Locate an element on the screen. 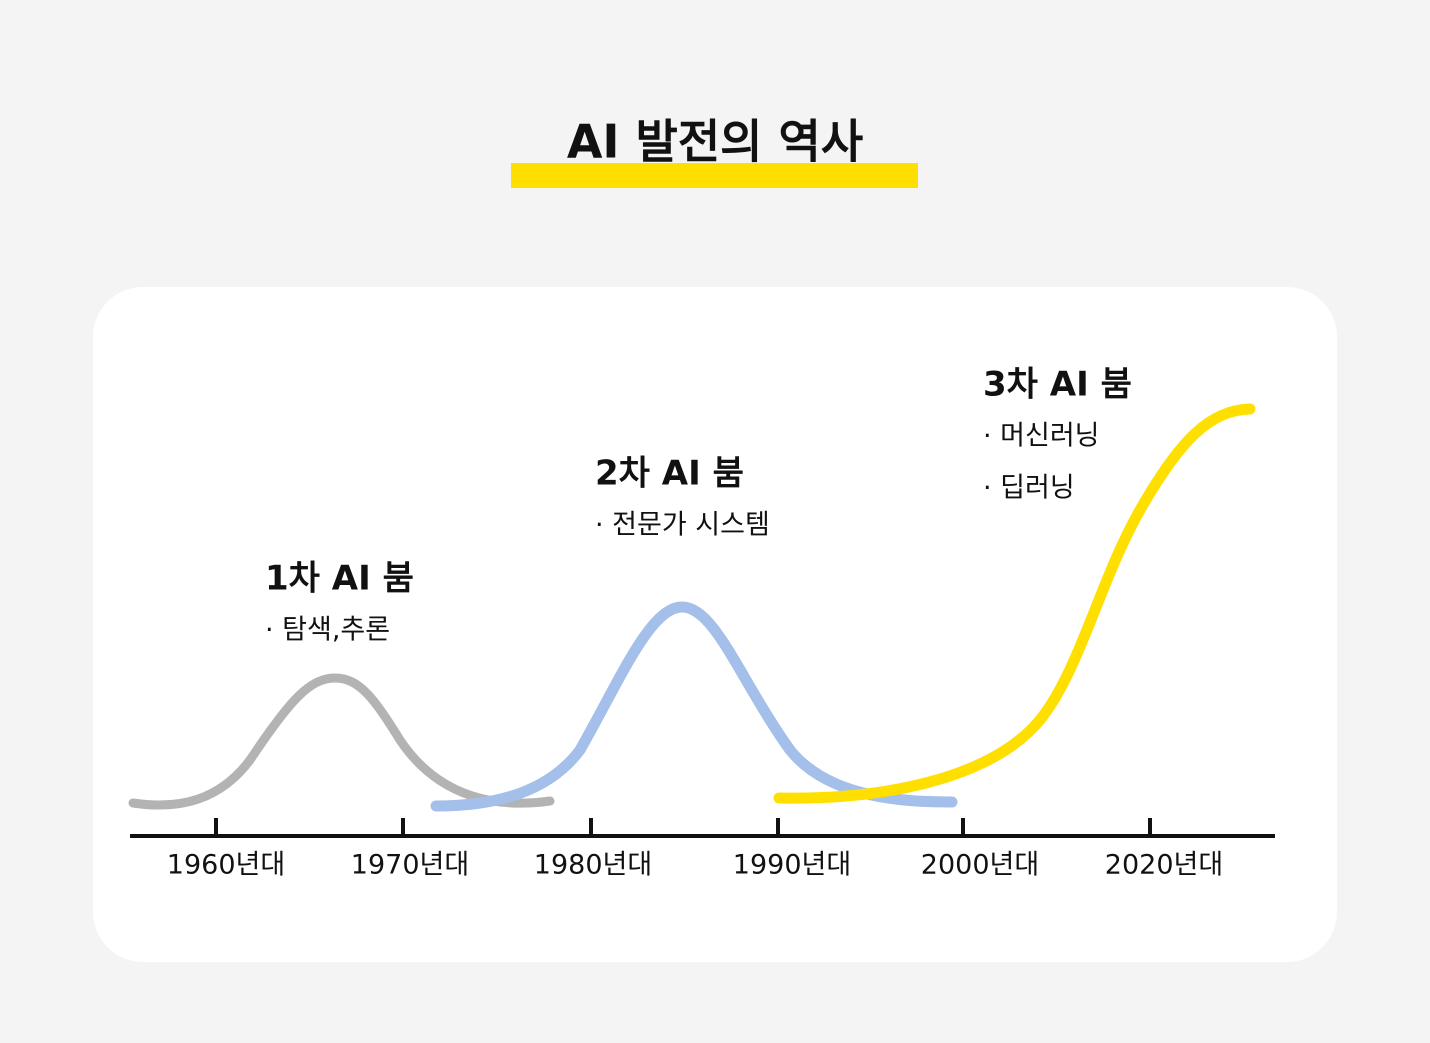  boom-item: · 전문가 시스템 is located at coordinates (682, 525).